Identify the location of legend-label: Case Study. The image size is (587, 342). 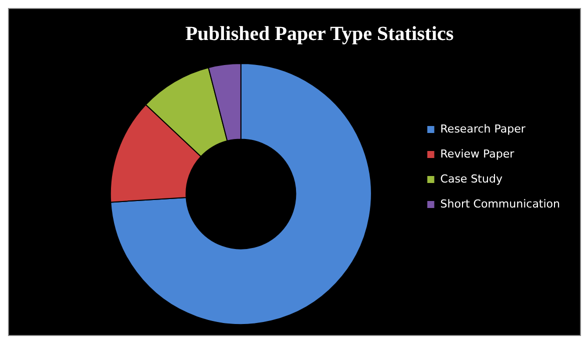
(471, 179).